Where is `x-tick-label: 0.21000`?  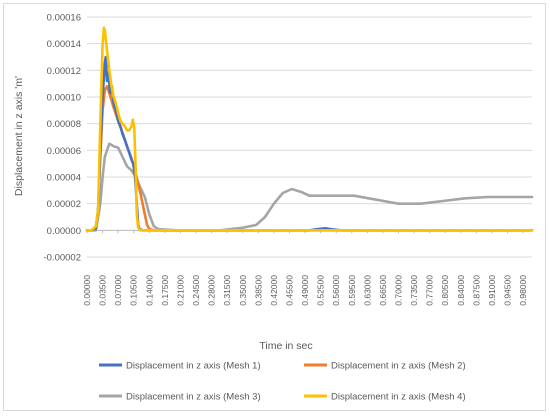
x-tick-label: 0.21000 is located at coordinates (180, 290).